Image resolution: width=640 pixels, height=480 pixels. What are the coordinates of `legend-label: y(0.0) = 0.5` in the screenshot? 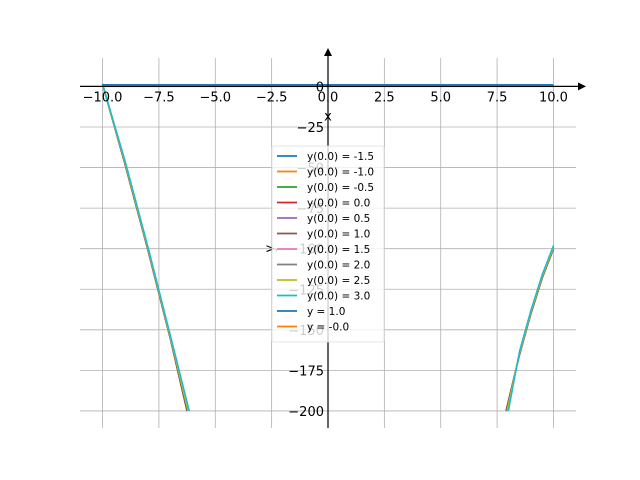 It's located at (338, 219).